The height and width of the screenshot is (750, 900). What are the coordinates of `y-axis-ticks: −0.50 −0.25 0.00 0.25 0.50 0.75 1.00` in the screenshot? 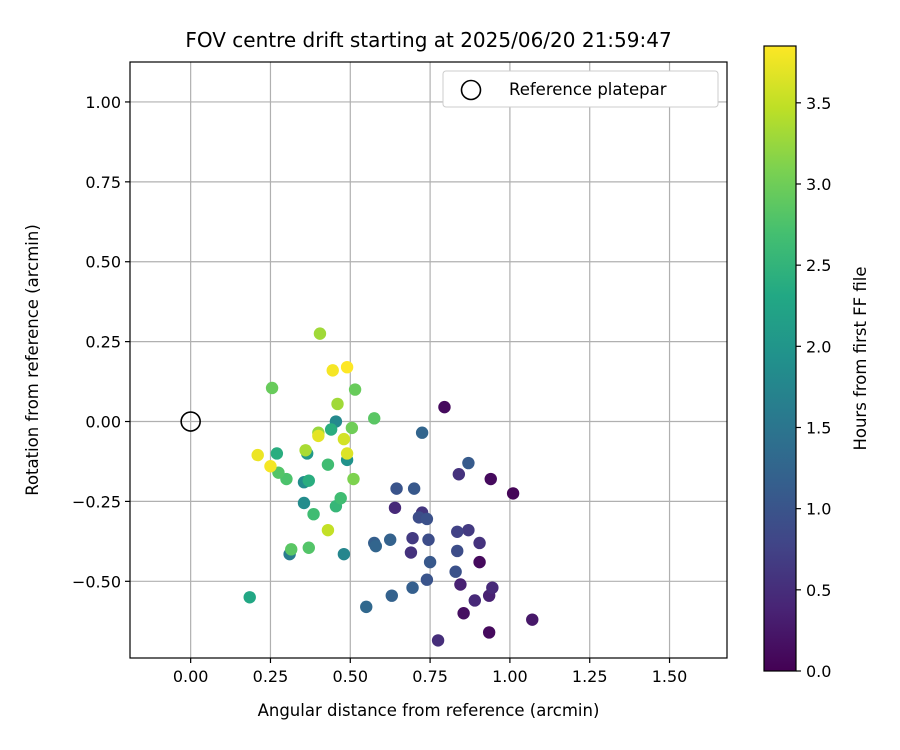 It's located at (101, 342).